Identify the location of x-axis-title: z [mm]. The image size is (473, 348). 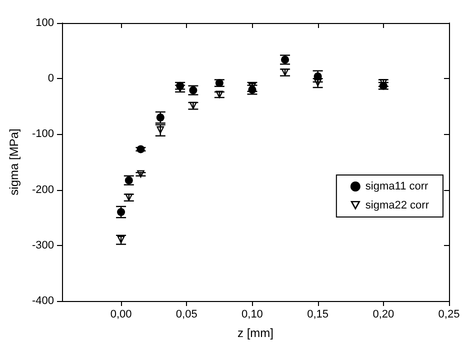
(256, 333).